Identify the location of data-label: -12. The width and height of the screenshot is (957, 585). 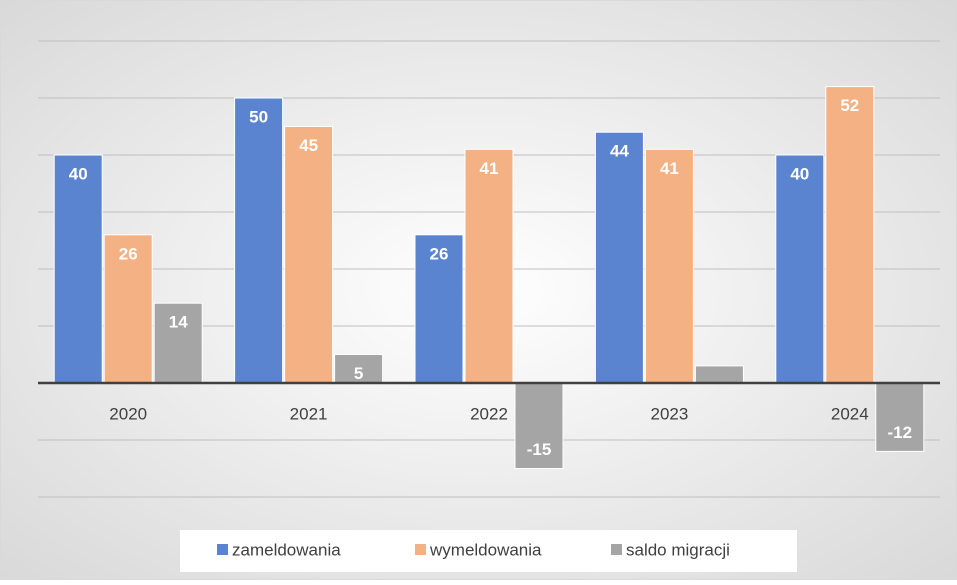
(900, 432).